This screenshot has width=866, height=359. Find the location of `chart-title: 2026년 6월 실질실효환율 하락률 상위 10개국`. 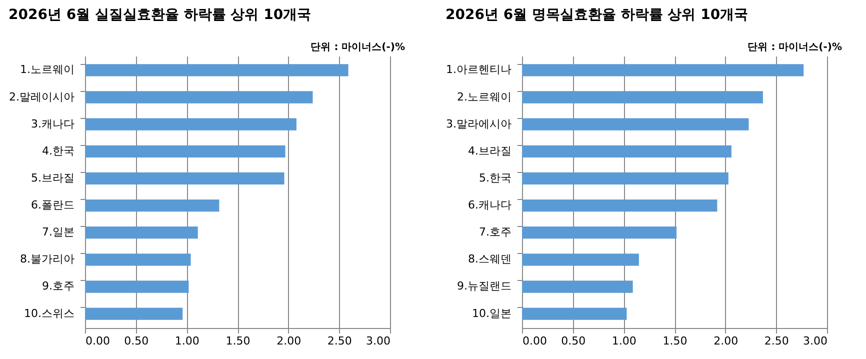

chart-title: 2026년 6월 실질실효환율 하락률 상위 10개국 is located at coordinates (160, 15).